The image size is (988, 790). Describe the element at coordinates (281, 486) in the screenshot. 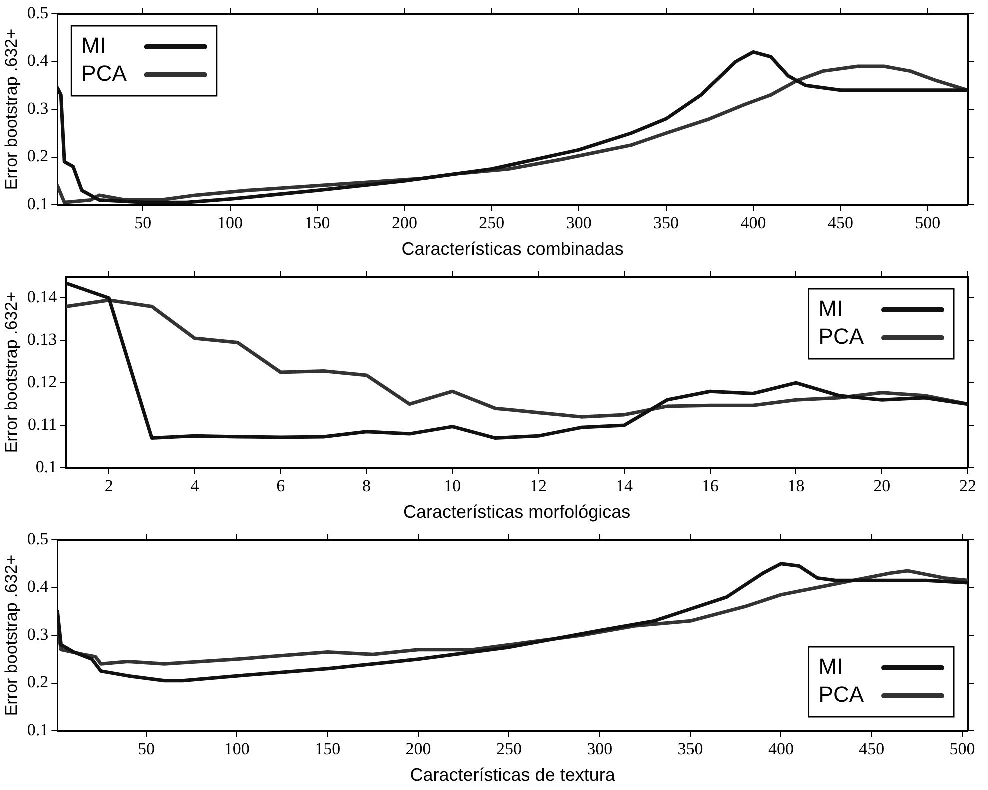

I see `x-tick-label: 6` at that location.